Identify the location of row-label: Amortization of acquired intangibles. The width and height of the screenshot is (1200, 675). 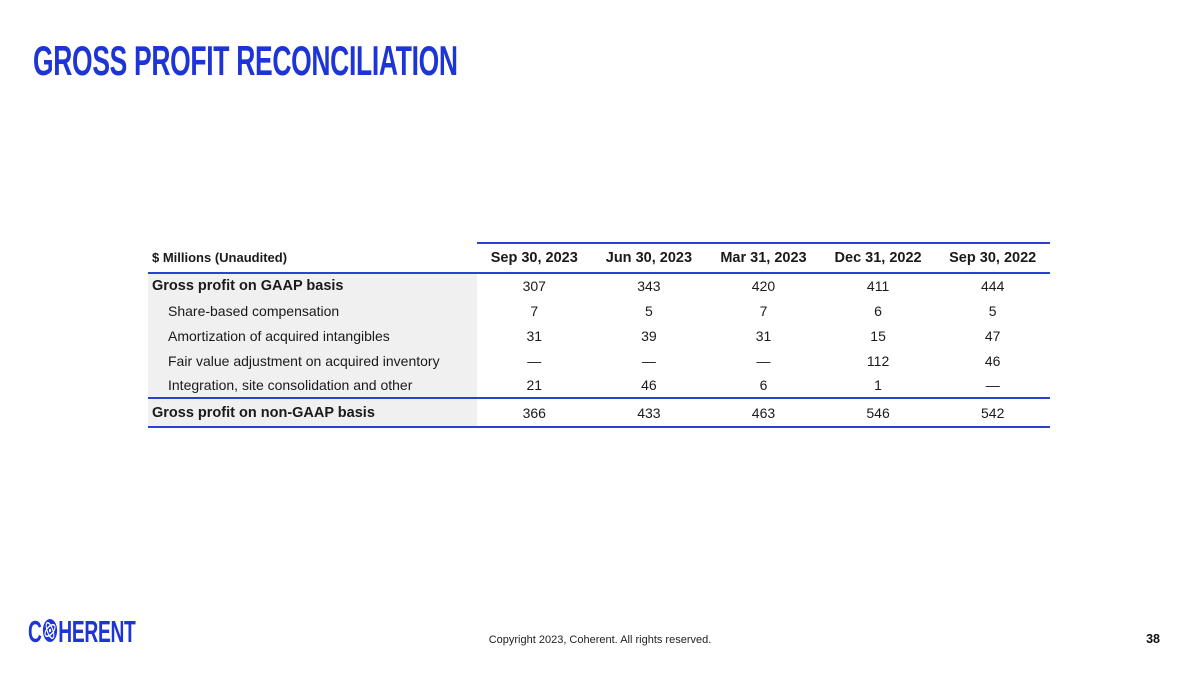
(312, 335).